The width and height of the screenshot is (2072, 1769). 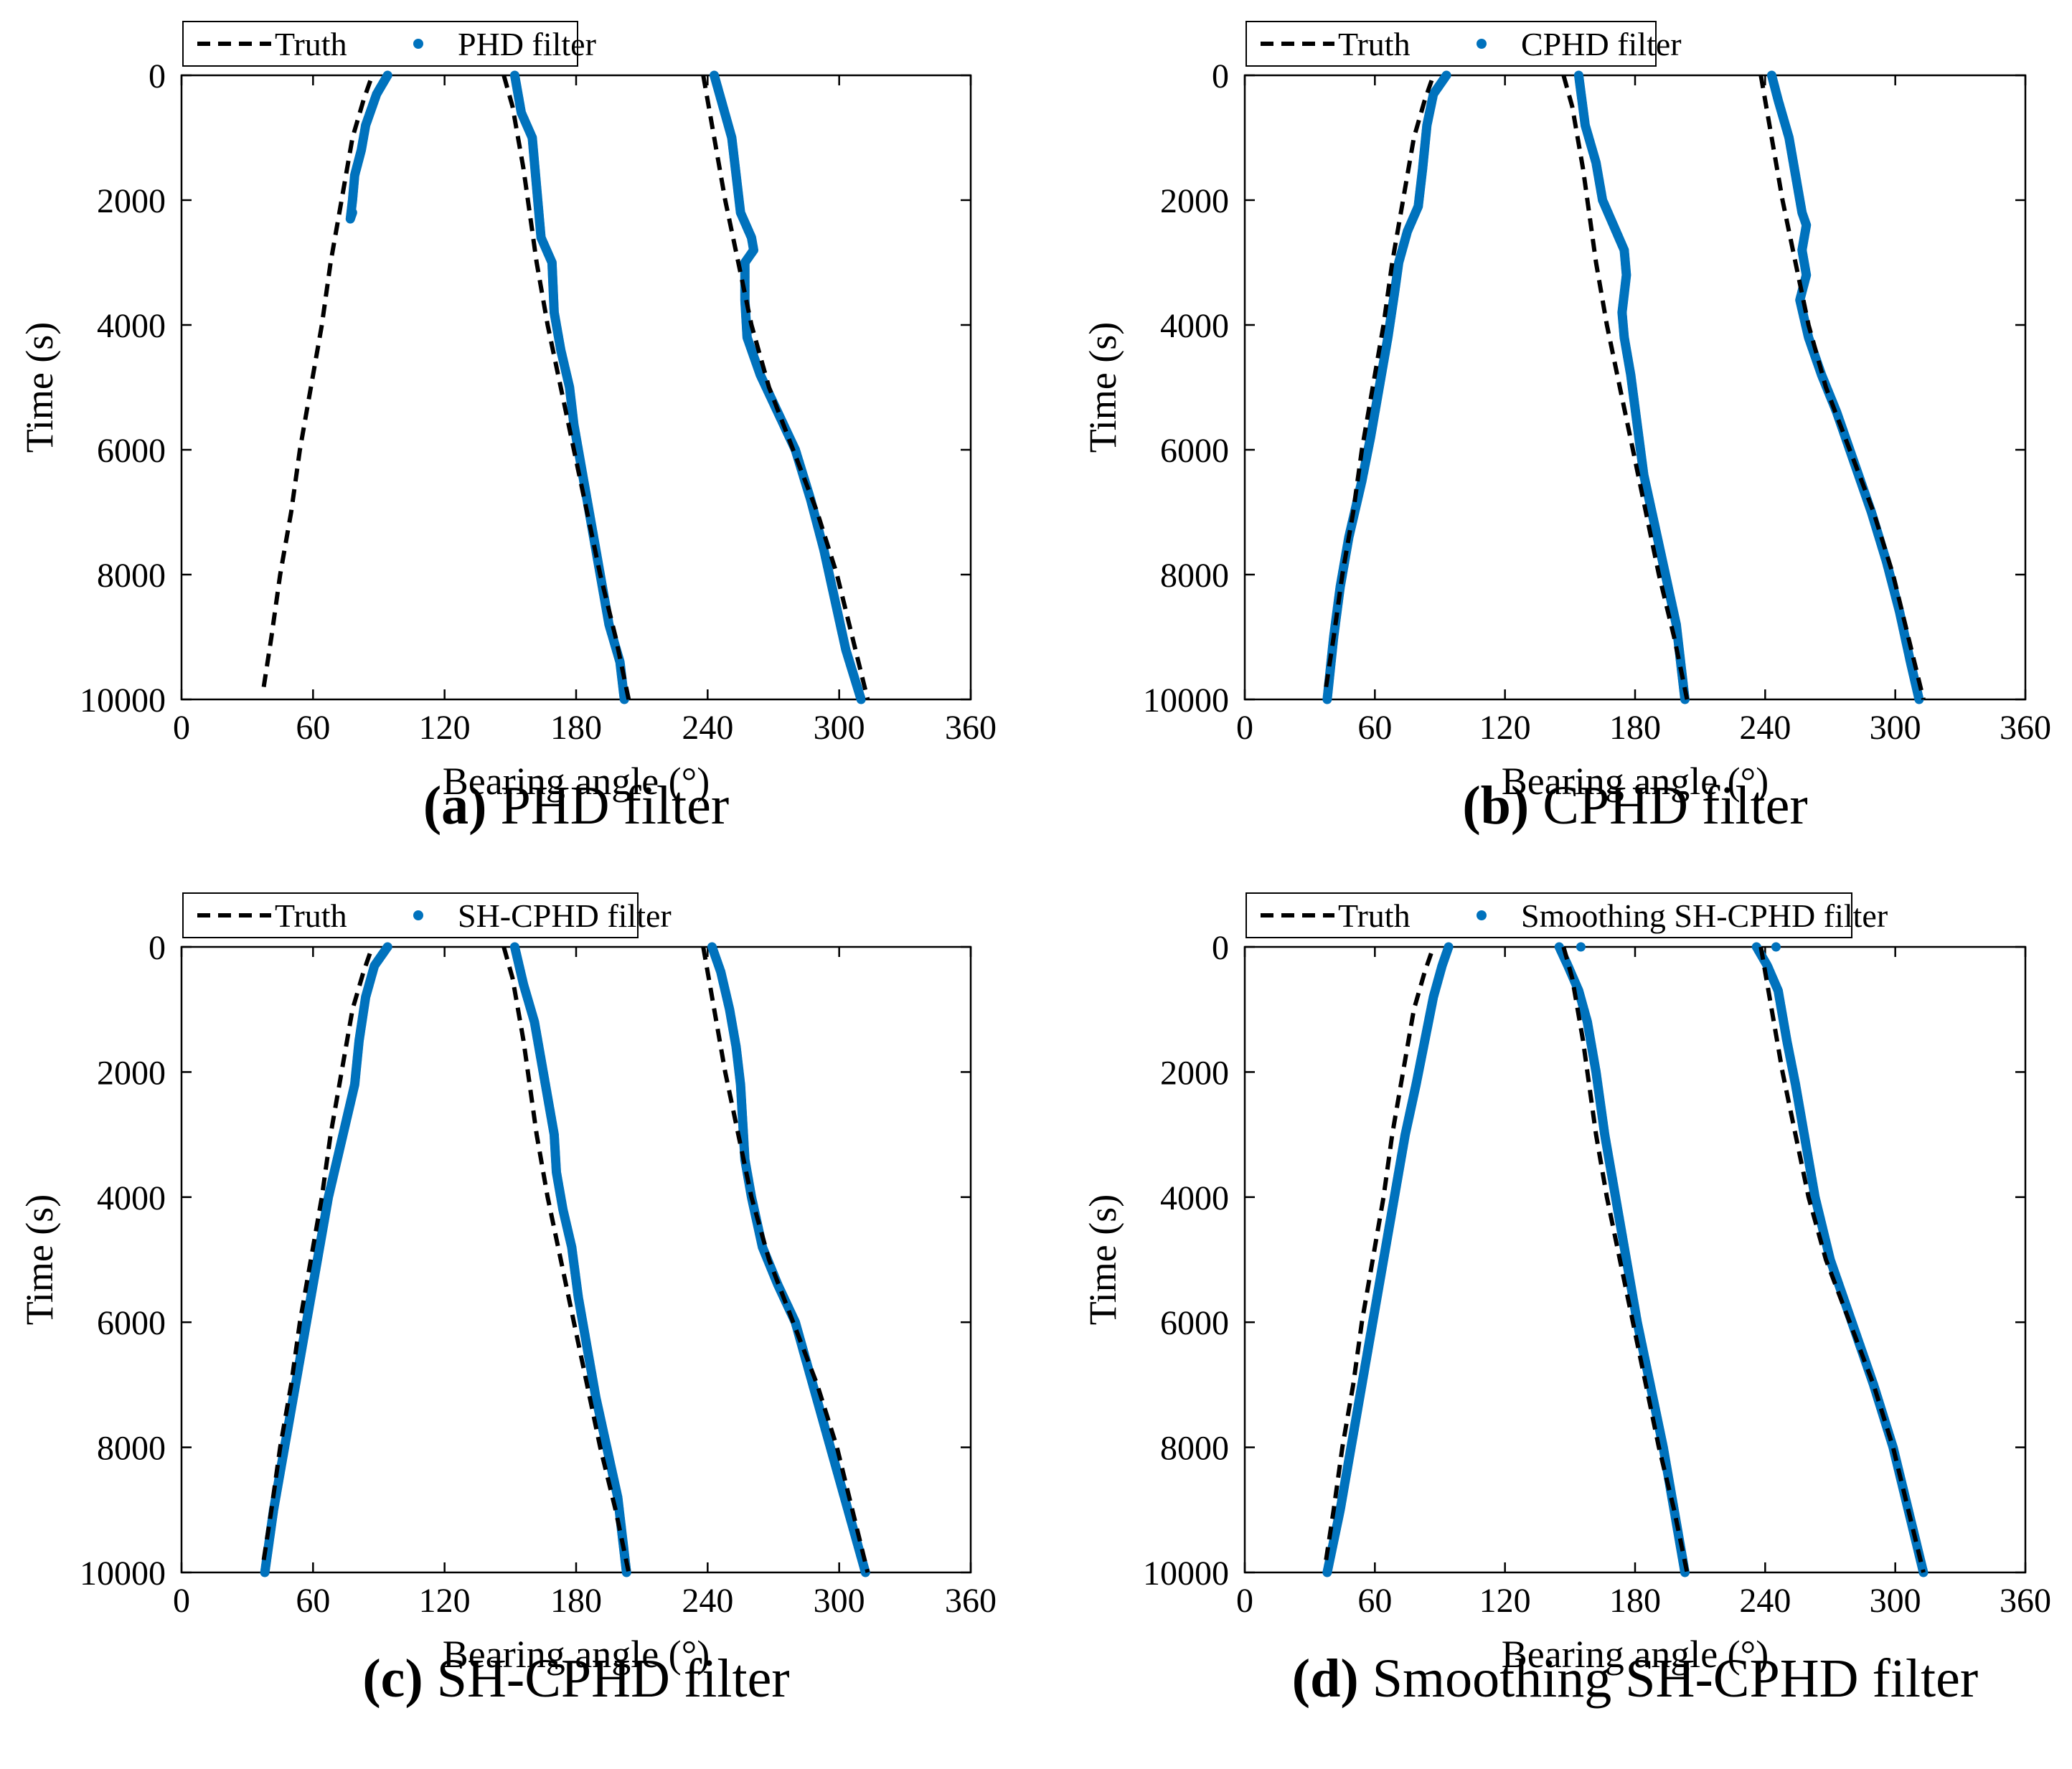 I want to click on legend: Truth CPHD filter, so click(x=1464, y=44).